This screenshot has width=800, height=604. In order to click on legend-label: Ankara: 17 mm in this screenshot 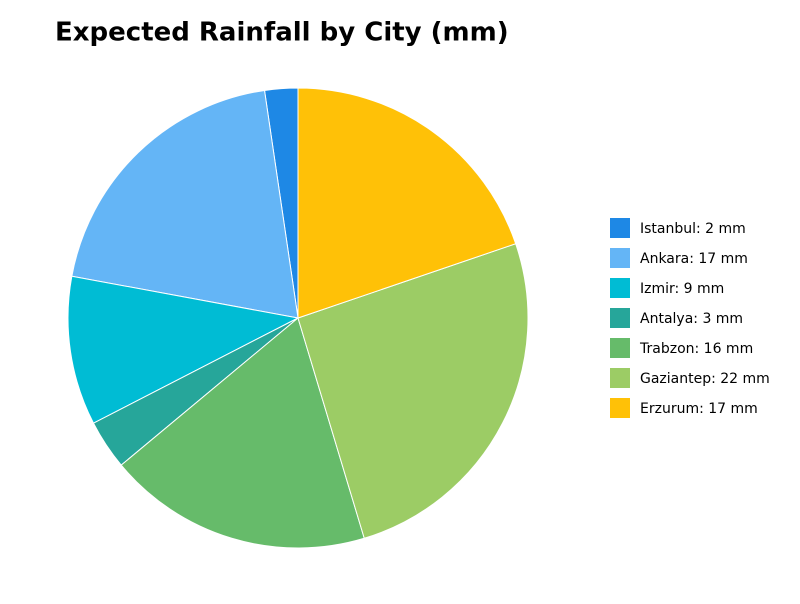, I will do `click(694, 259)`.